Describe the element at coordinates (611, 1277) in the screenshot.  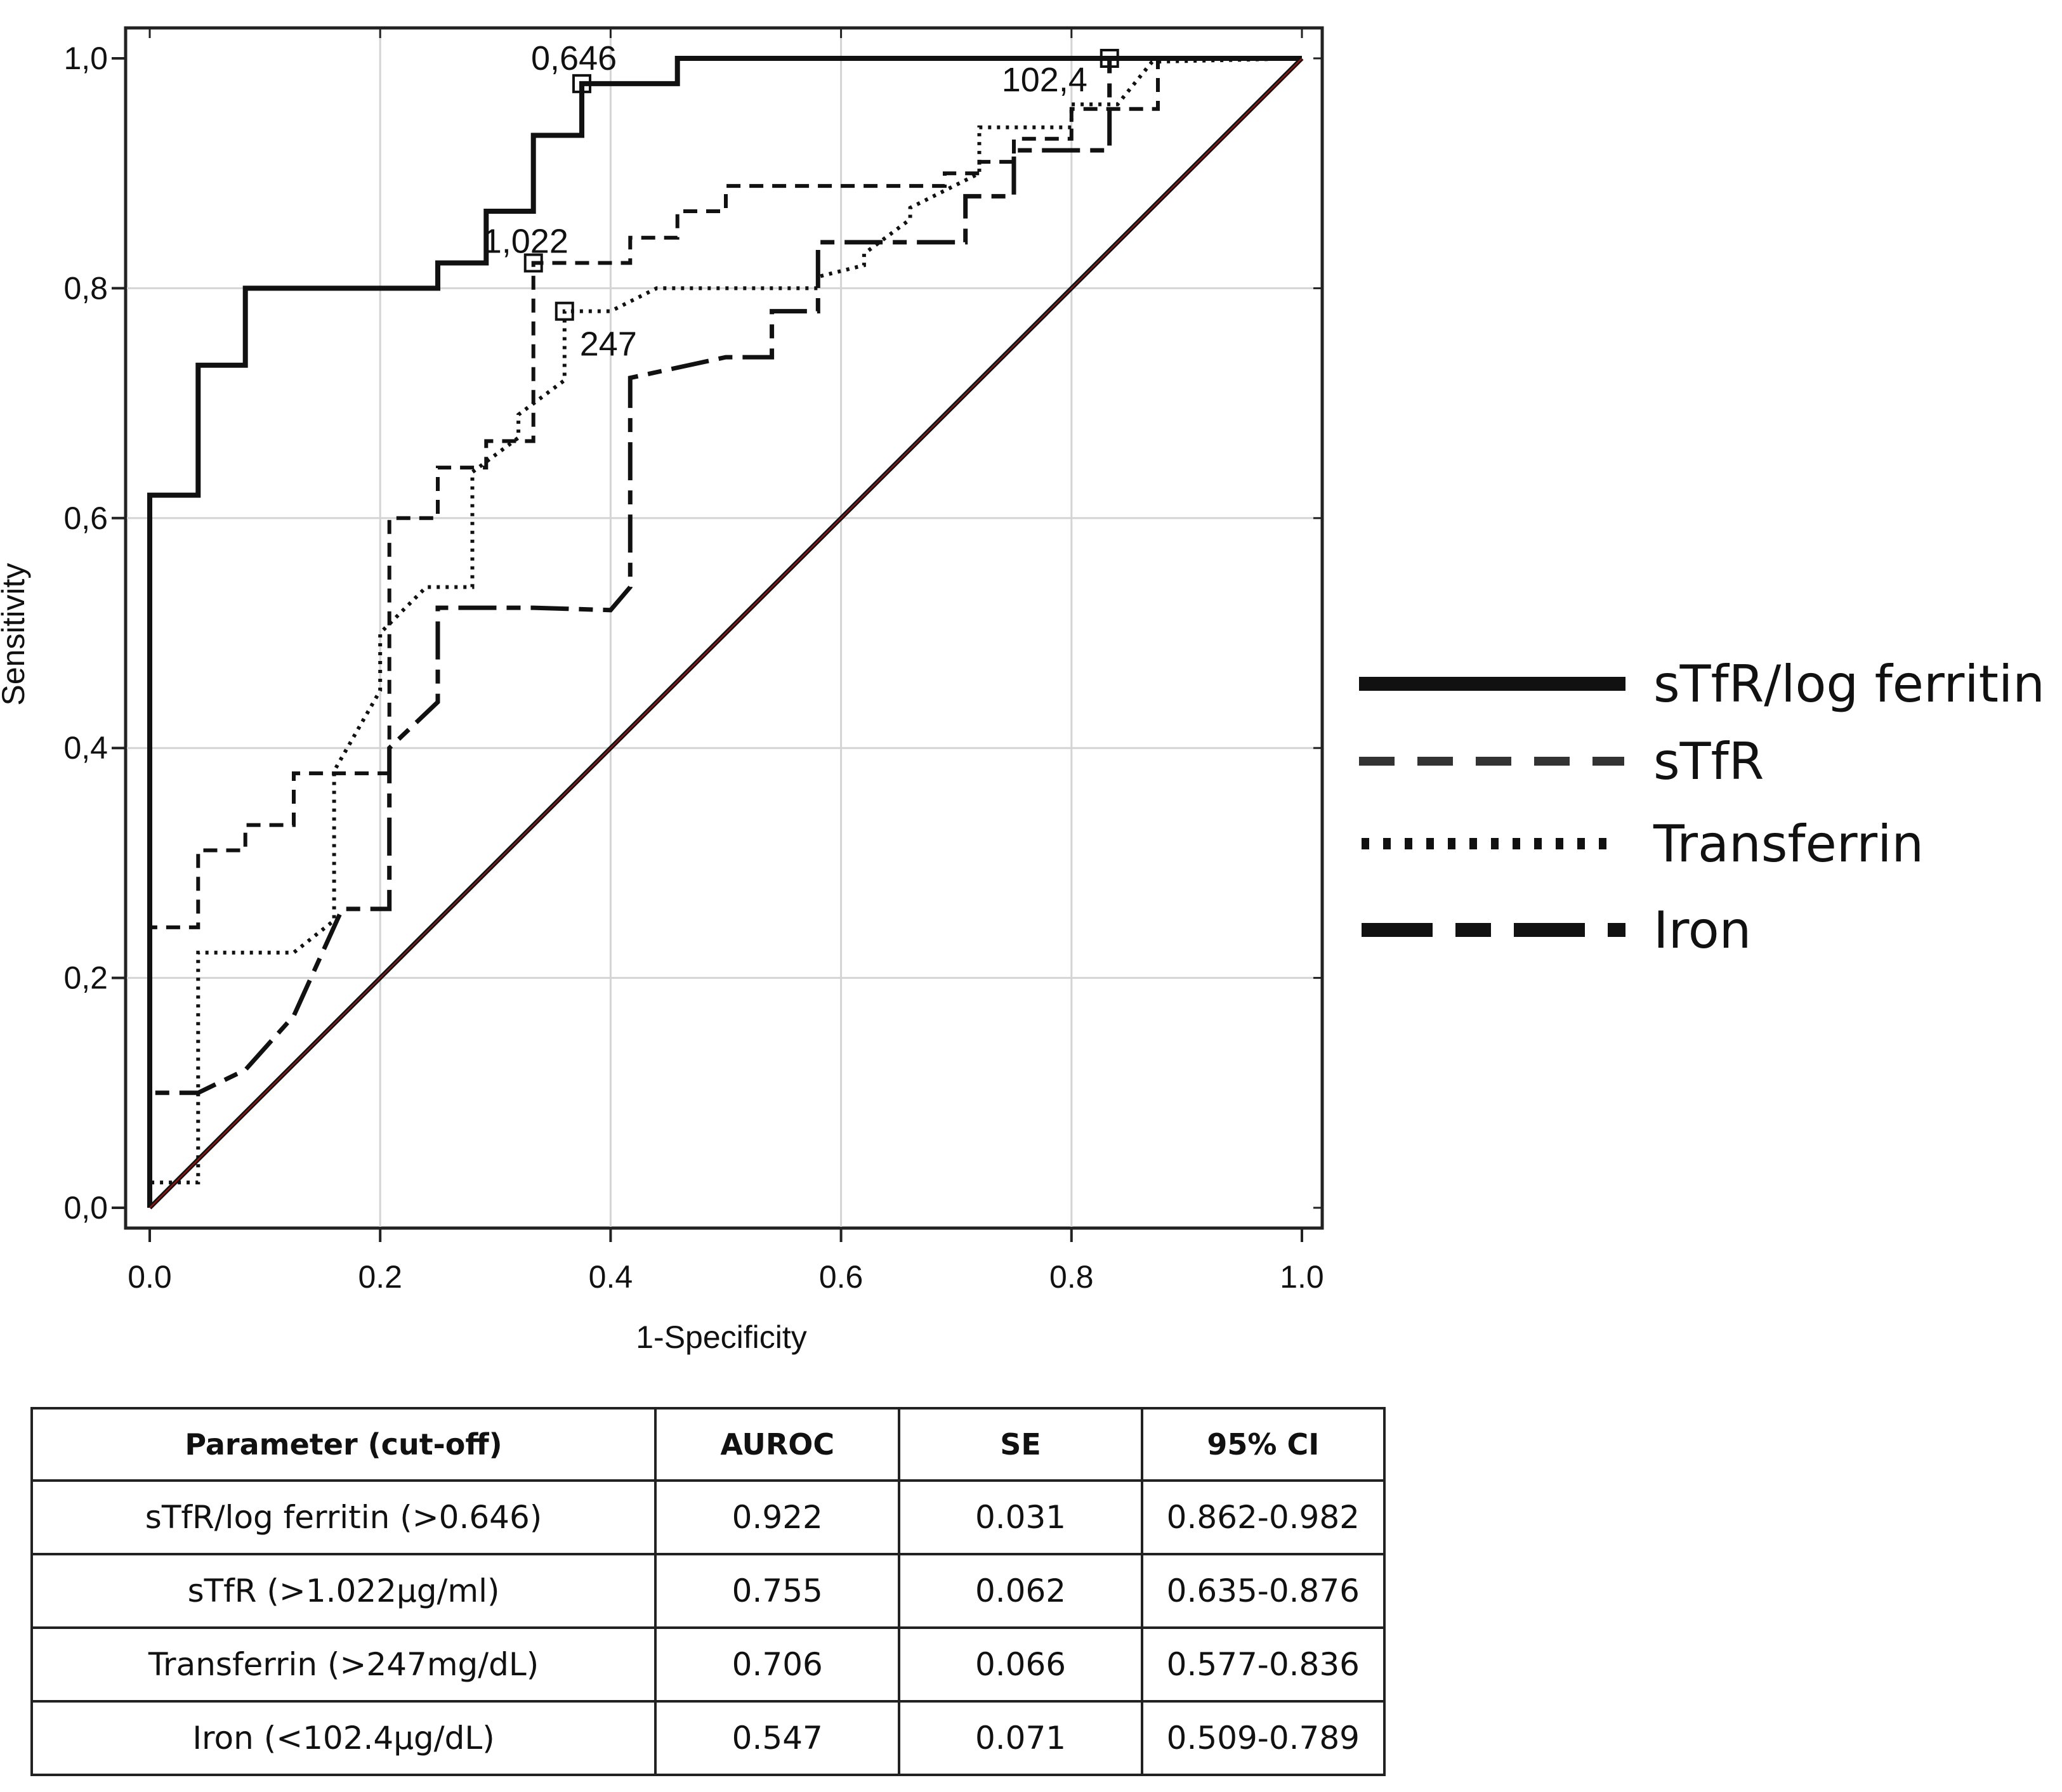
I see `x-tick-label: 0.4` at that location.